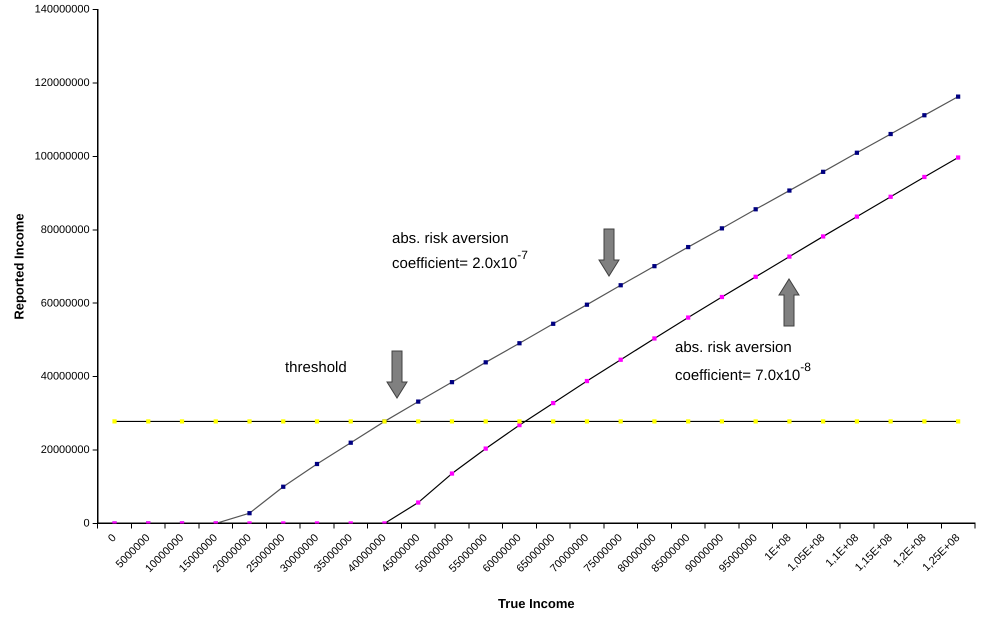  Describe the element at coordinates (65, 230) in the screenshot. I see `y-tick-label: 80000000` at that location.